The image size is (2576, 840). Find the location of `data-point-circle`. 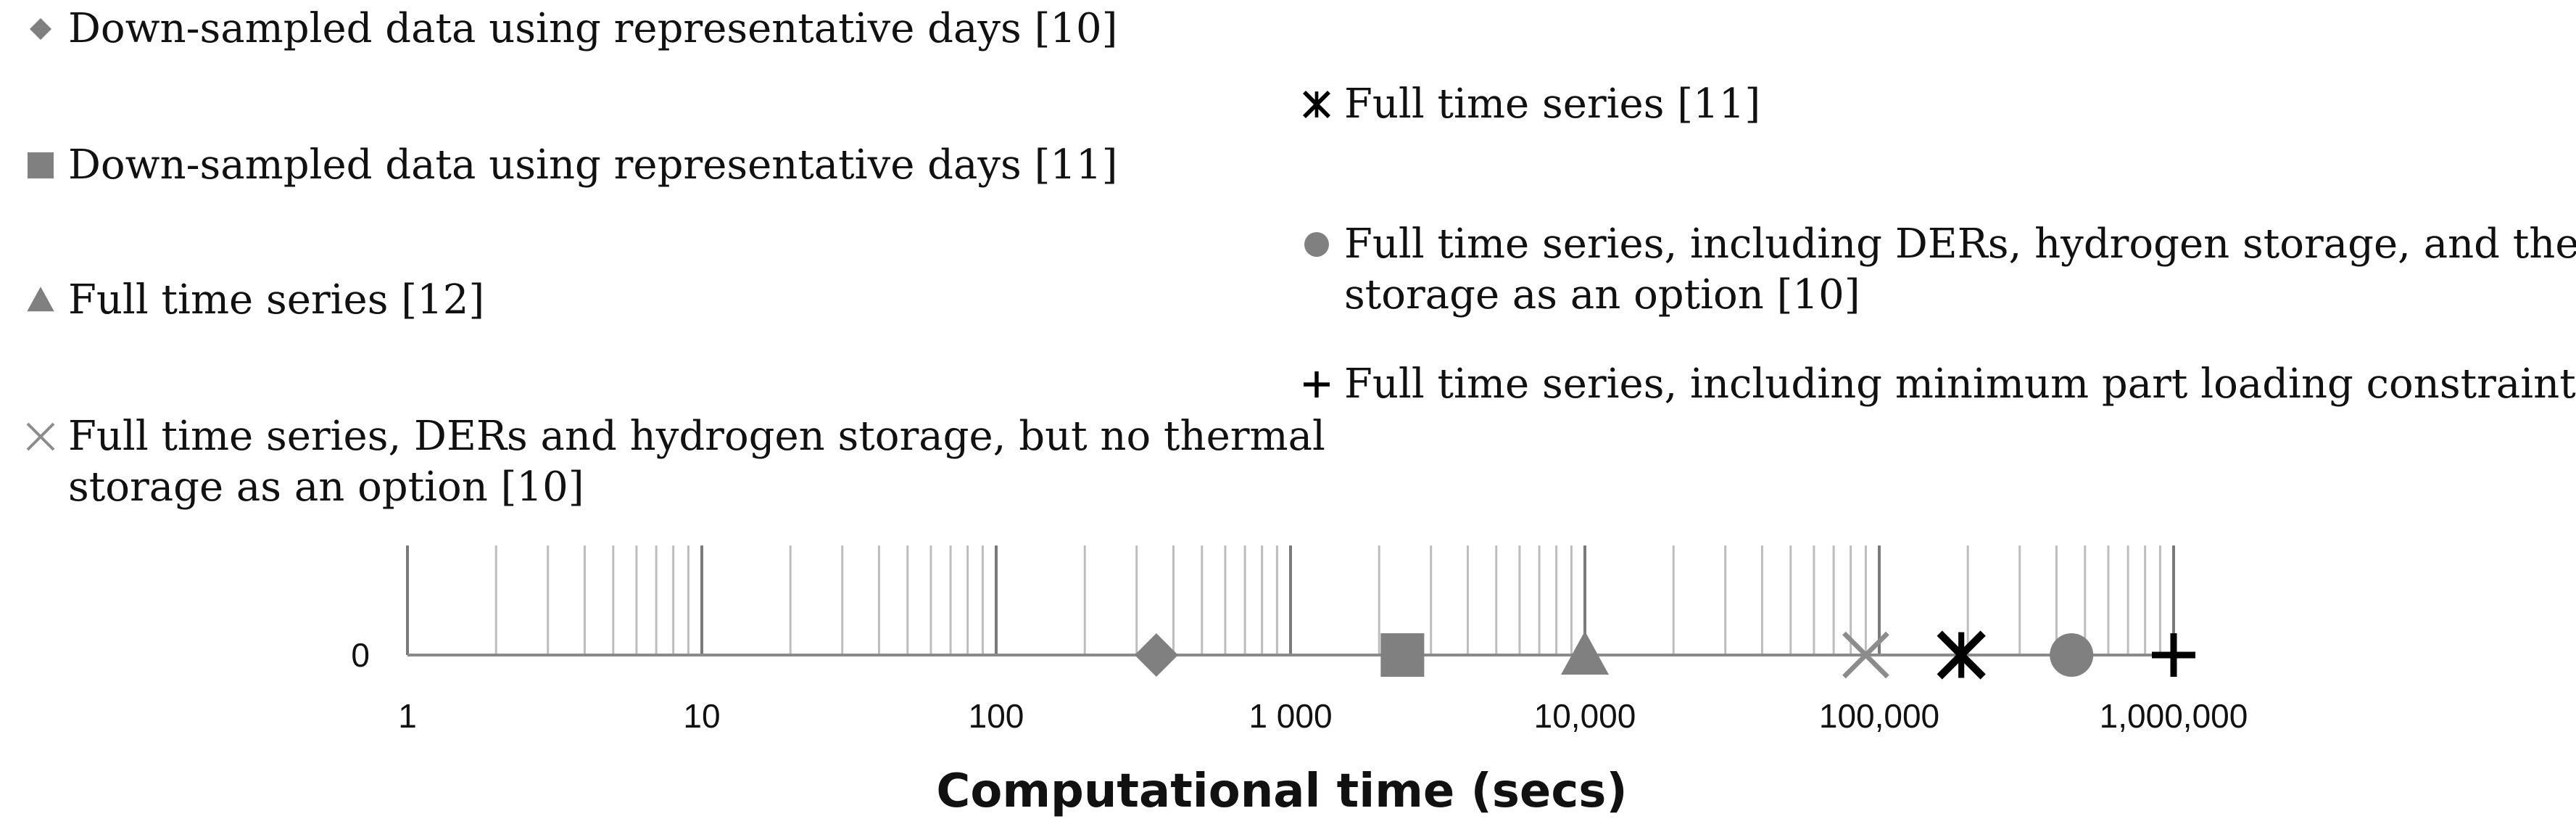

data-point-circle is located at coordinates (2072, 655).